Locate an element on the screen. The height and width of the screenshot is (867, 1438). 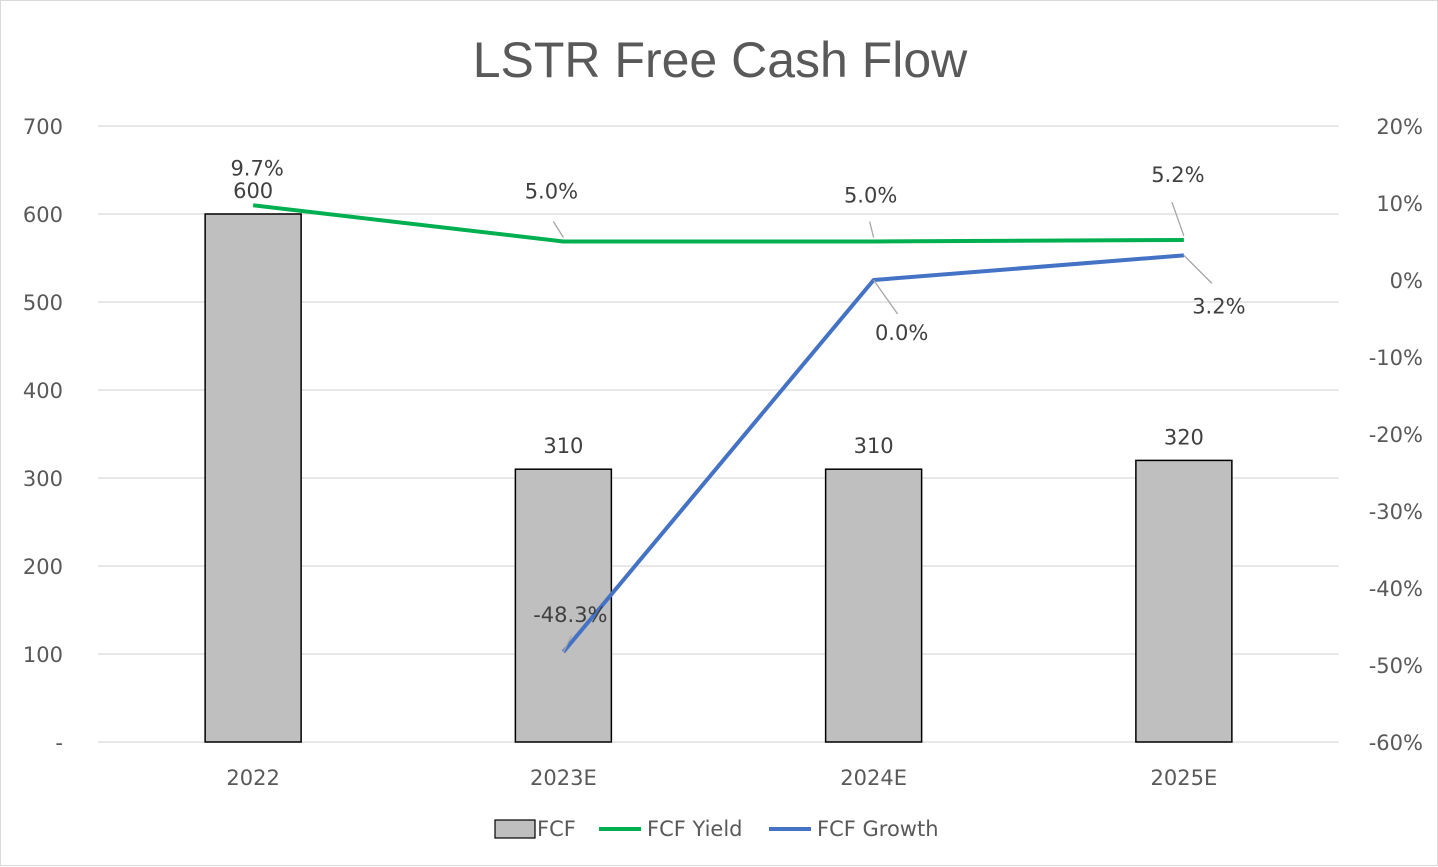
legend-label: FCF Growth is located at coordinates (878, 829).